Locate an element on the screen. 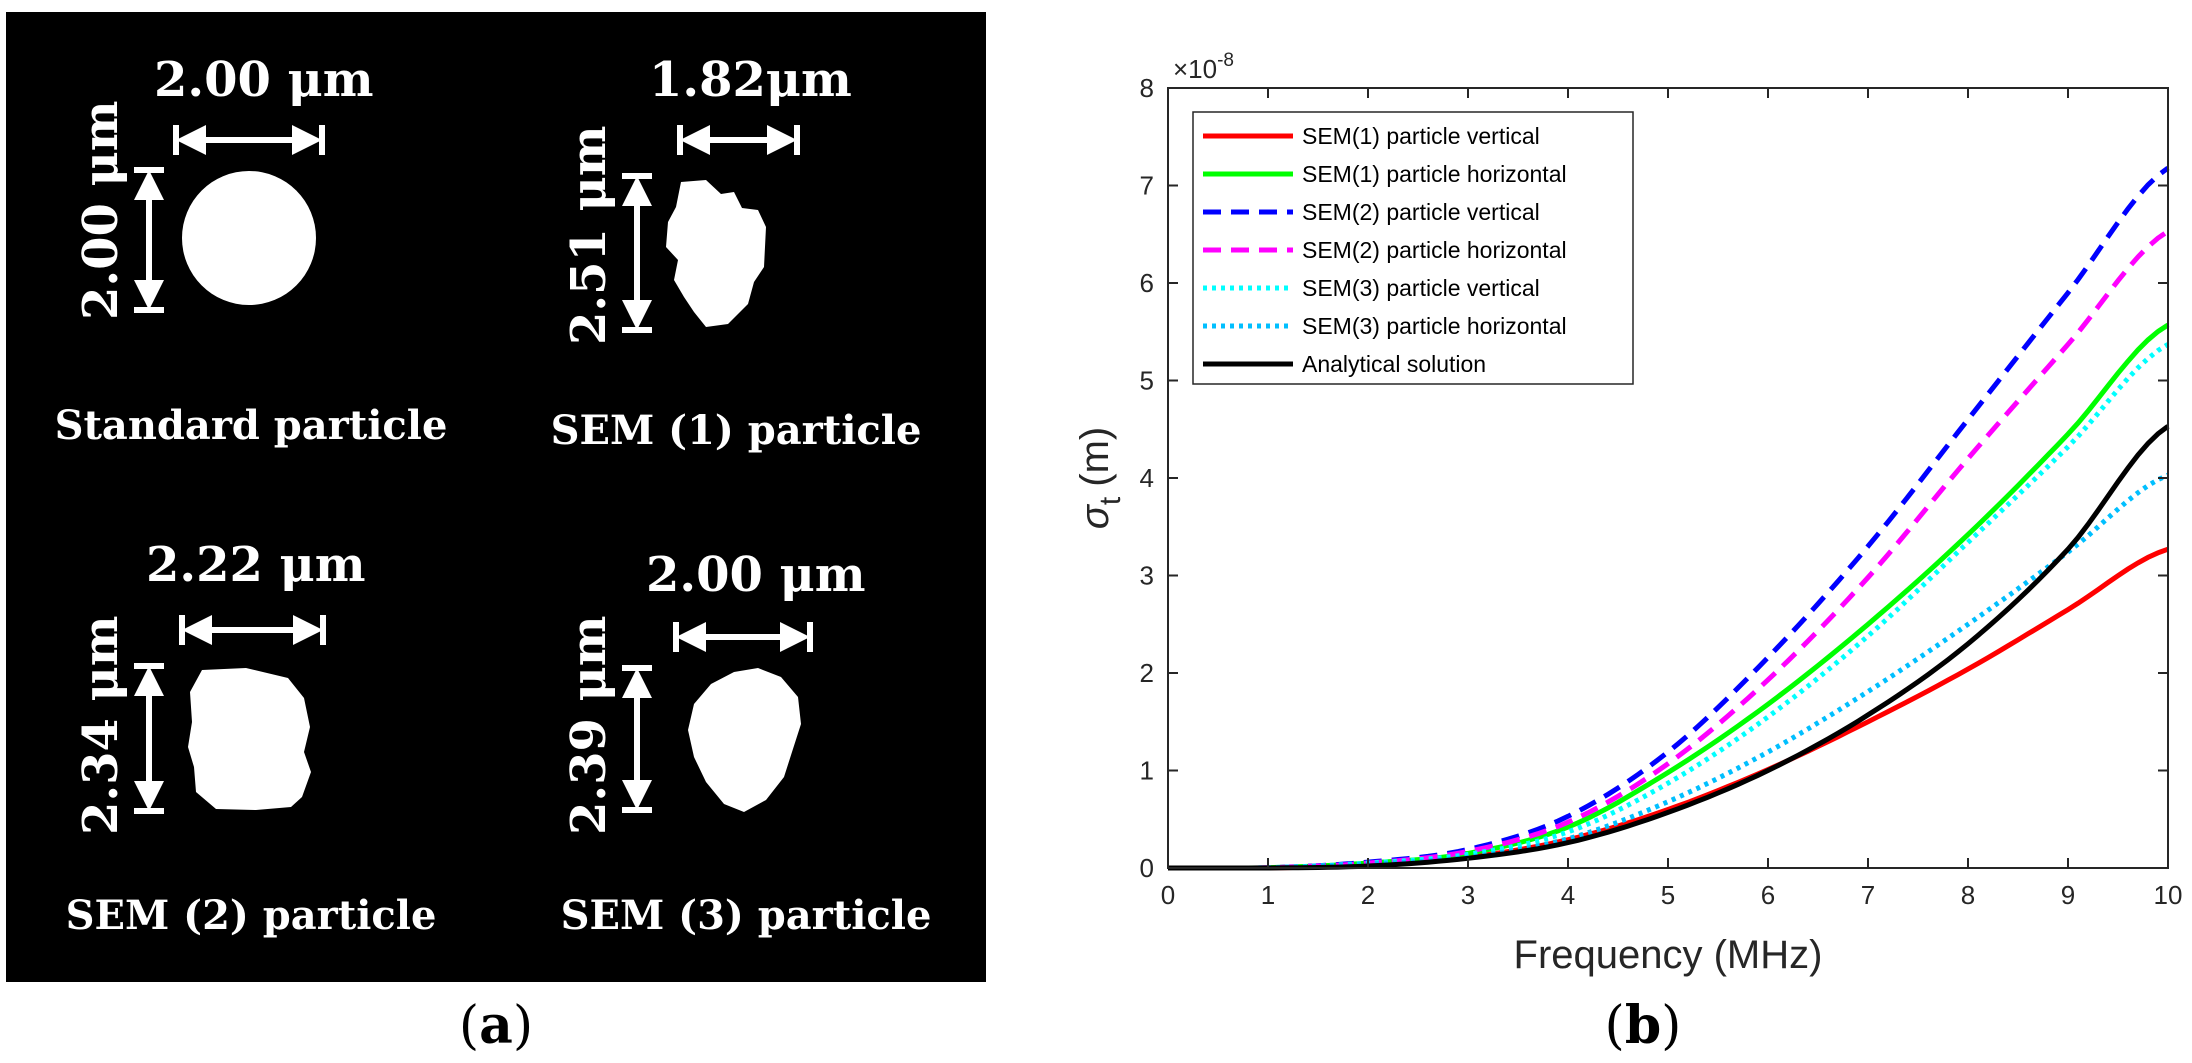  y-tick-label: 0 is located at coordinates (1147, 868).